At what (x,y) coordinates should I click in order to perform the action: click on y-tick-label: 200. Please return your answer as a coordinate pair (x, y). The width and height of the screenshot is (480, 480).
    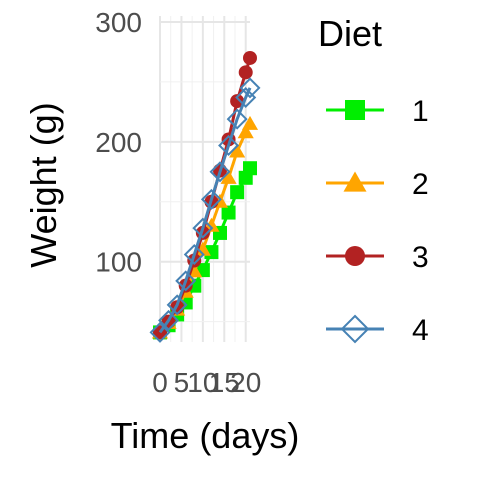
    Looking at the image, I should click on (118, 142).